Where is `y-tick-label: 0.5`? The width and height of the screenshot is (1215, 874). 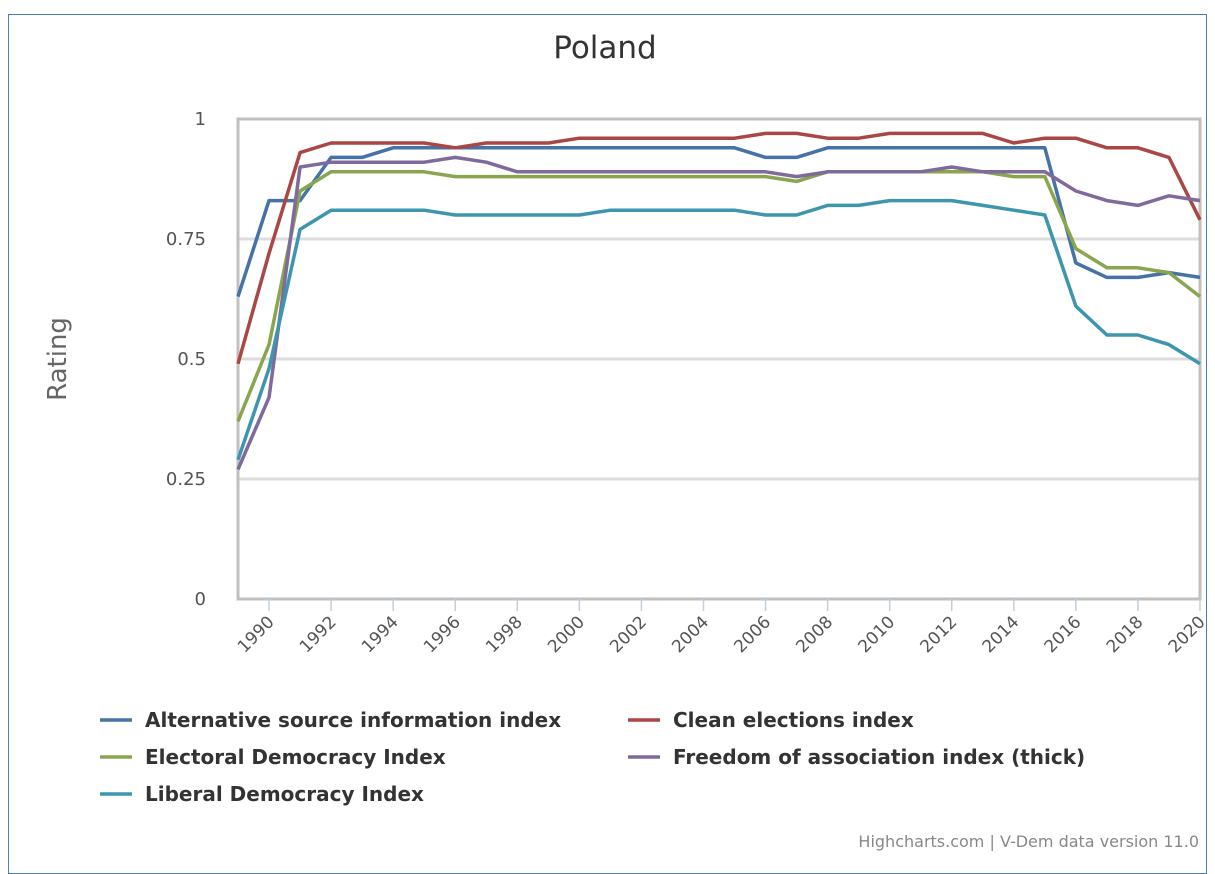
y-tick-label: 0.5 is located at coordinates (191, 359).